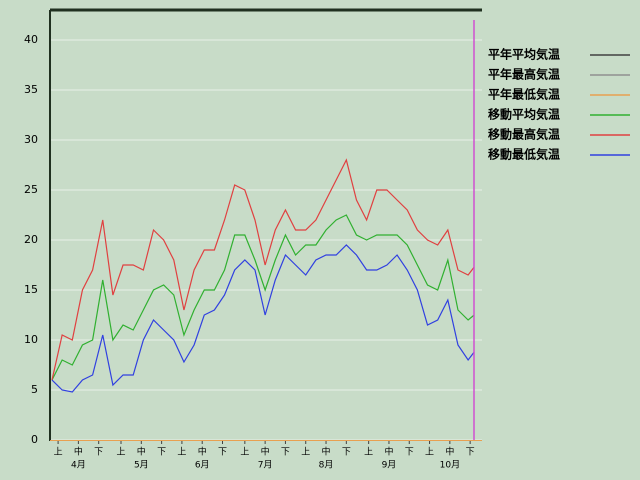 This screenshot has width=640, height=480. Describe the element at coordinates (31, 289) in the screenshot. I see `y-tick-label: 15` at that location.